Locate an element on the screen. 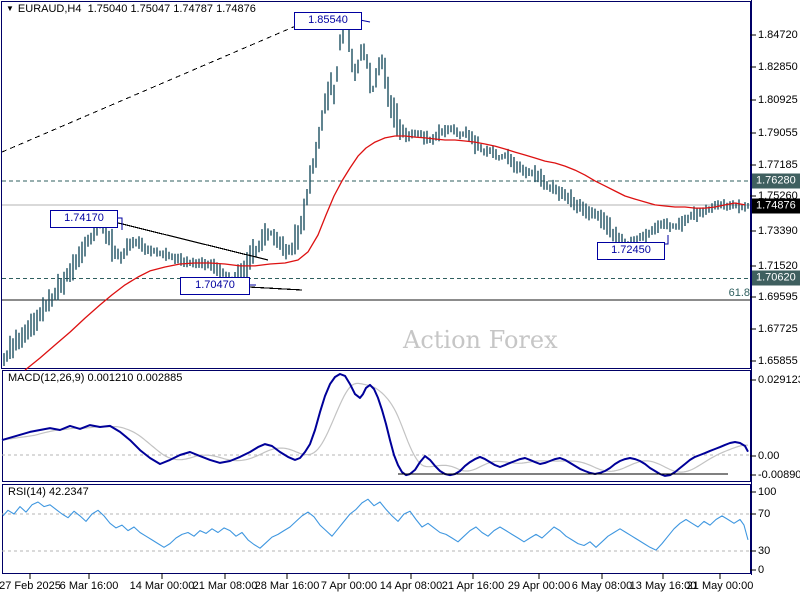 This screenshot has width=800, height=600. price-axis-tick: 1.65855 is located at coordinates (778, 361).